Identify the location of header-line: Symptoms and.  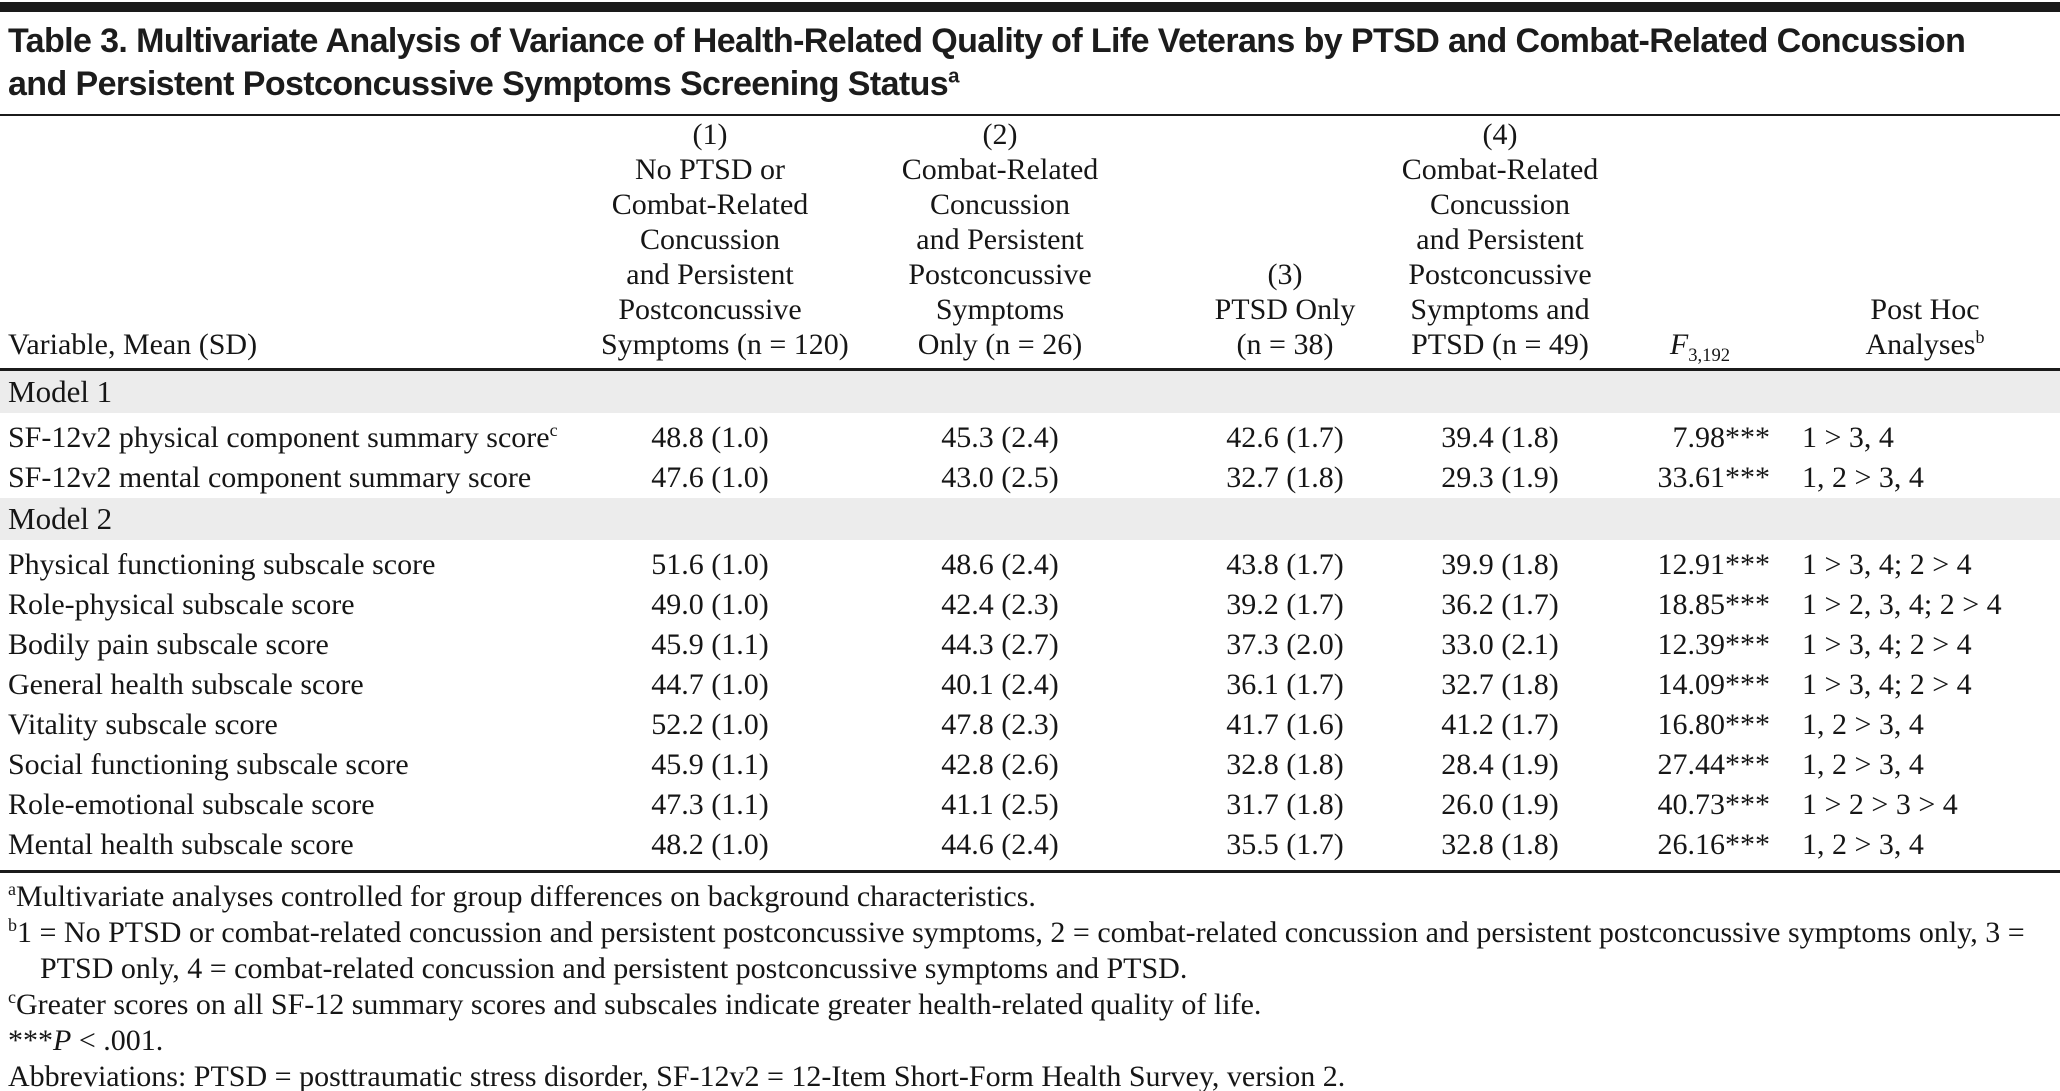
(1500, 309).